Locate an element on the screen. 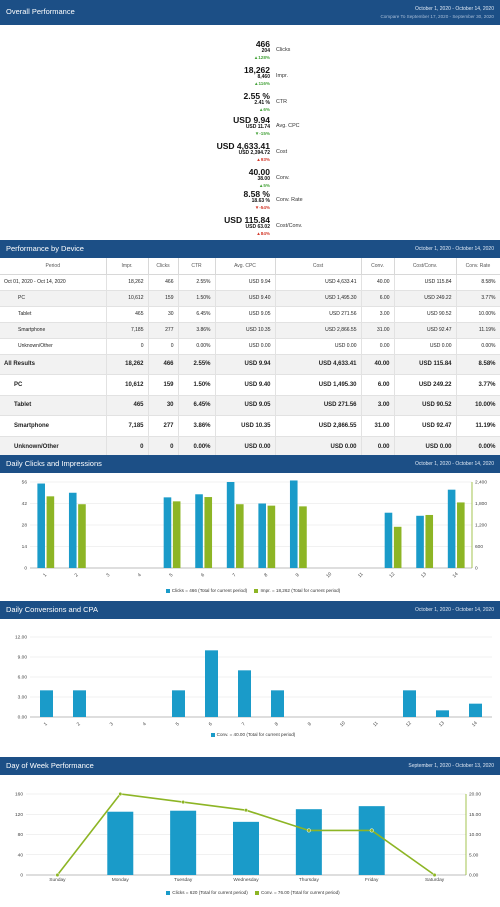 The height and width of the screenshot is (907, 500). table-cell: USD 2,866.55 is located at coordinates (318, 330).